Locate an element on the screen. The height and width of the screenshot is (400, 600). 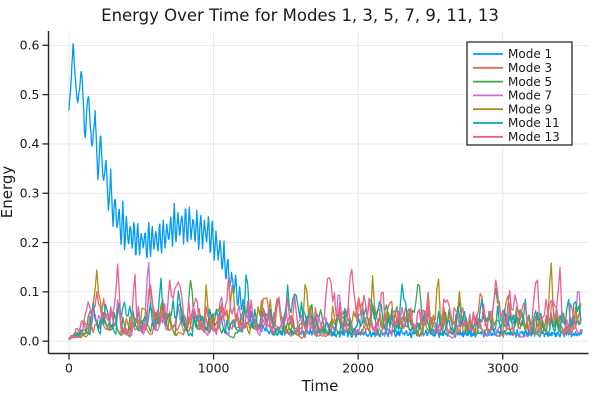
legend-label: Mode 9 is located at coordinates (530, 109).